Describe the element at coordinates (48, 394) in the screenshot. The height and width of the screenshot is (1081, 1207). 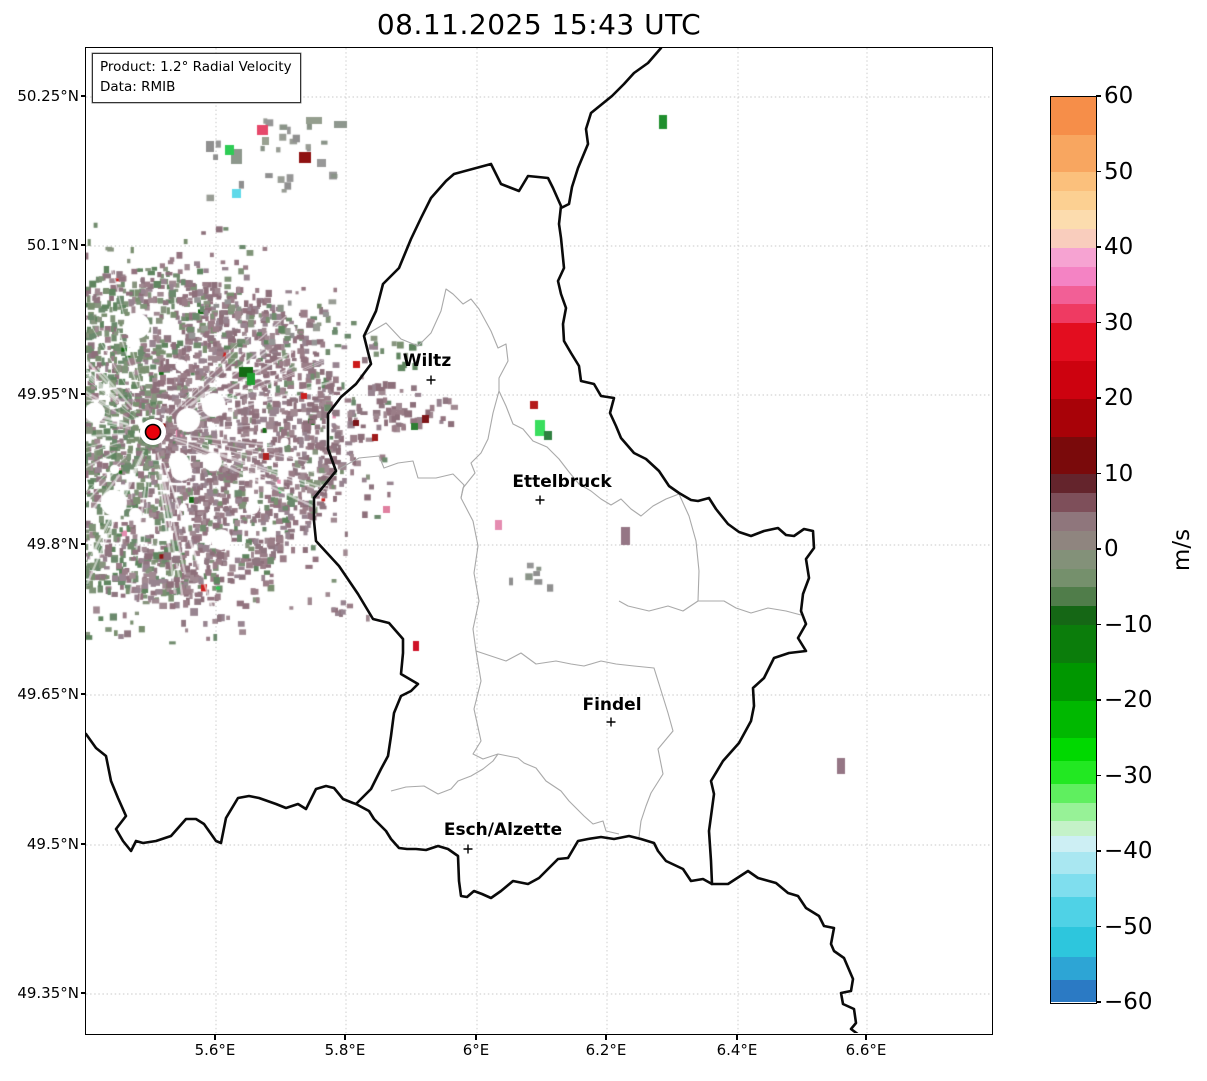
I see `y-tick-label: 49.95°N` at that location.